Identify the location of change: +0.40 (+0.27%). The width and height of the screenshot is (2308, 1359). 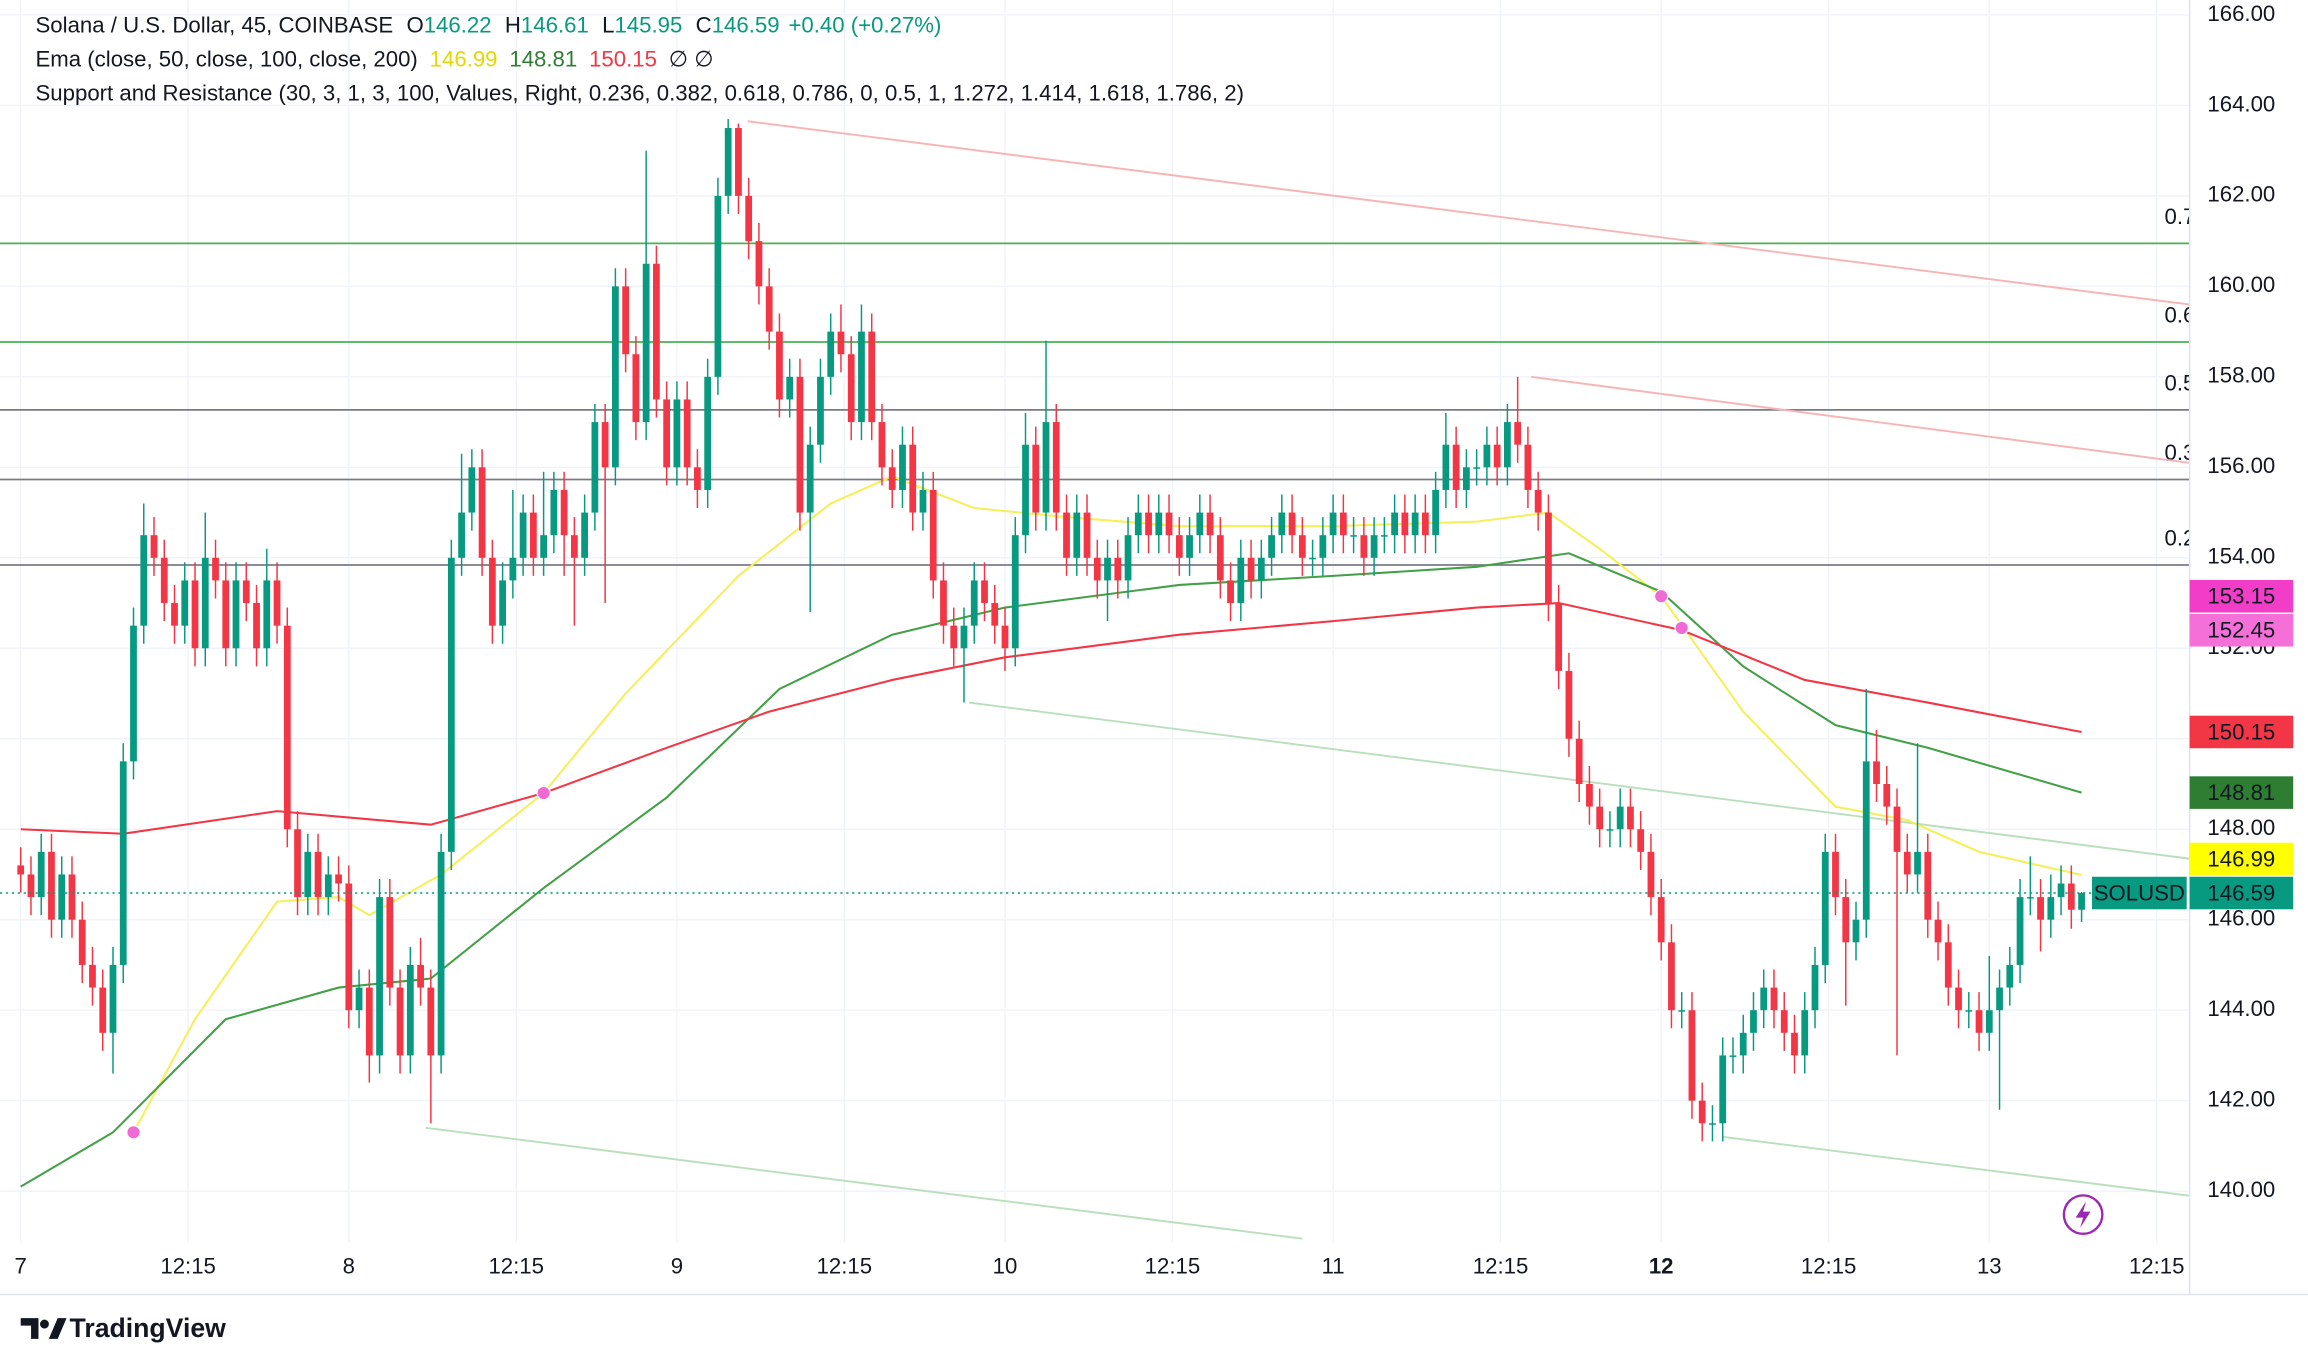
(864, 24).